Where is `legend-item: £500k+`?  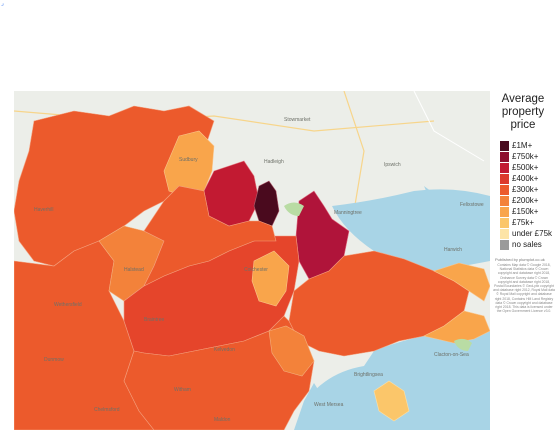
legend-item: £500k+ is located at coordinates (519, 167).